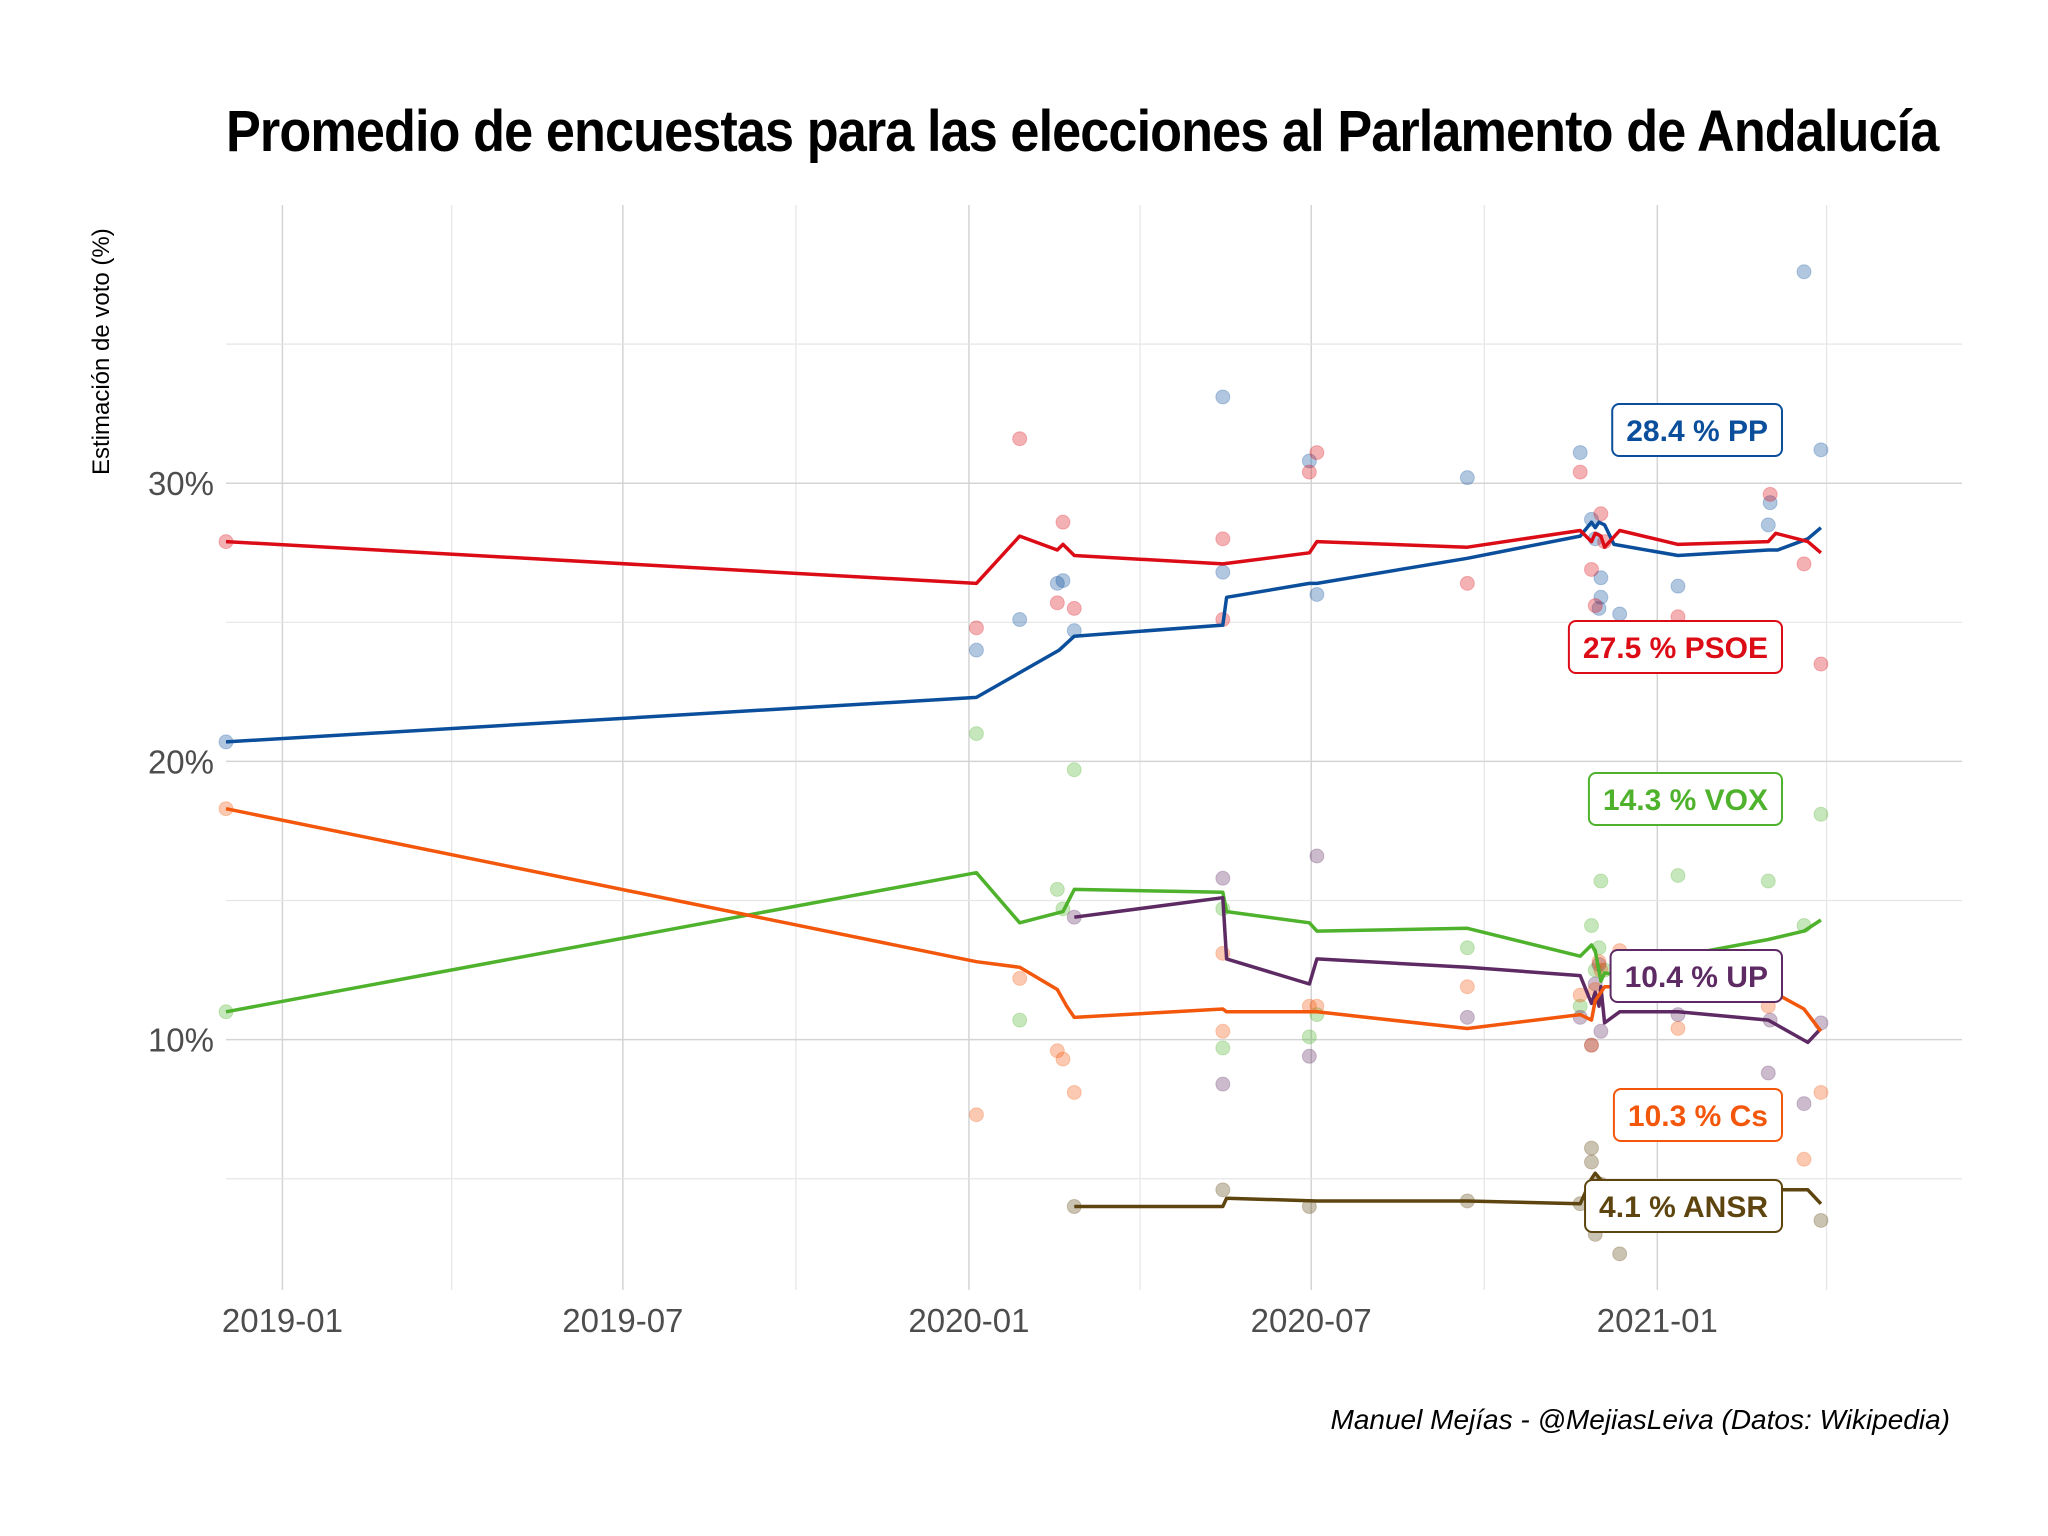 Image resolution: width=2048 pixels, height=1536 pixels. I want to click on end-label-cs: 10.3 % Cs, so click(1697, 1115).